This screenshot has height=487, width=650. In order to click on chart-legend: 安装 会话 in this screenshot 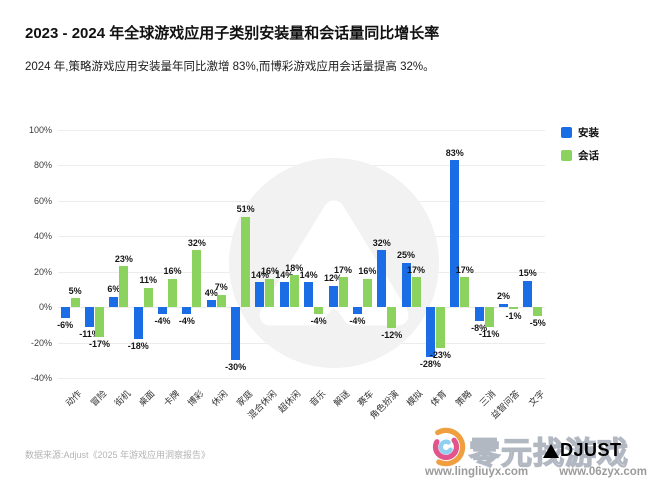, I will do `click(580, 148)`.